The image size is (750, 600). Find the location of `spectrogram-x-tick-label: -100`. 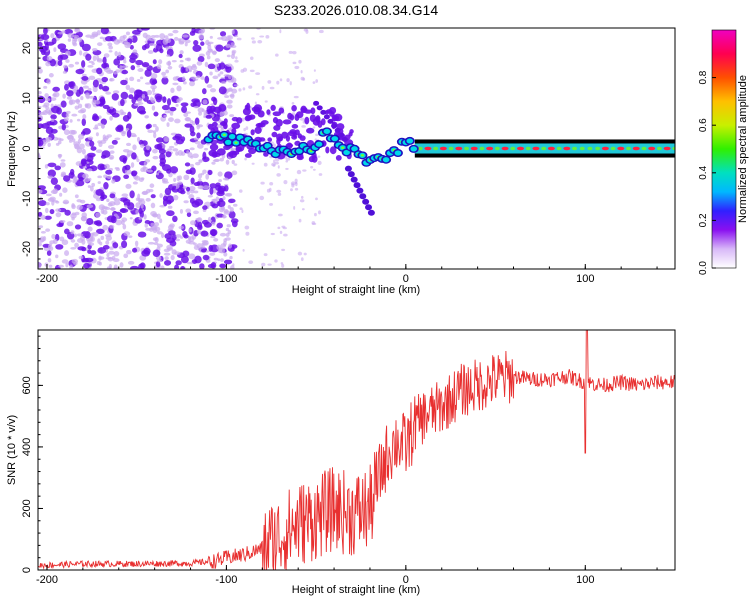

spectrogram-x-tick-label: -100 is located at coordinates (226, 279).